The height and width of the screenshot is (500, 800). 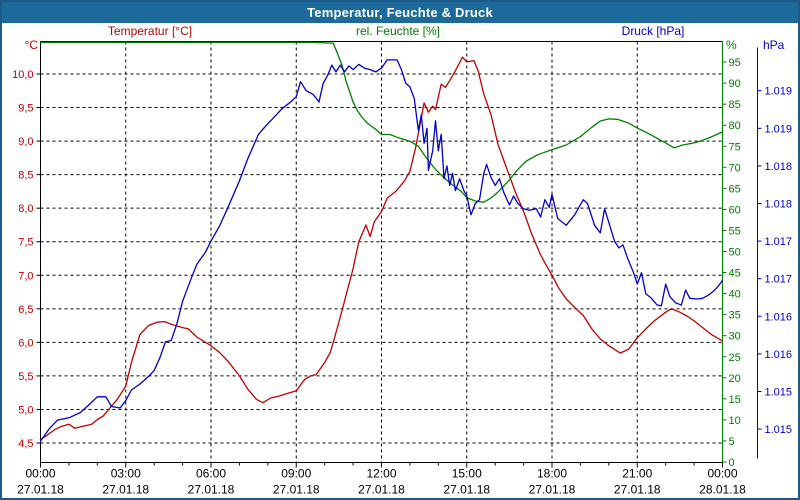 I want to click on temp-tick-label: 8,5, so click(x=25, y=176).